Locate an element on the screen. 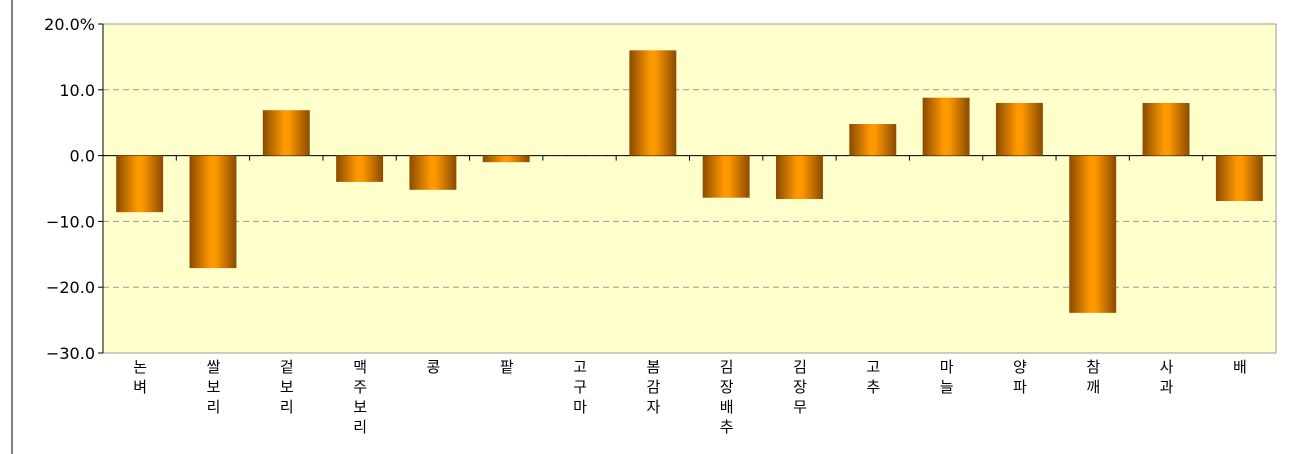 Image resolution: width=1290 pixels, height=454 pixels. y-tick-label: −30.0 is located at coordinates (70, 353).